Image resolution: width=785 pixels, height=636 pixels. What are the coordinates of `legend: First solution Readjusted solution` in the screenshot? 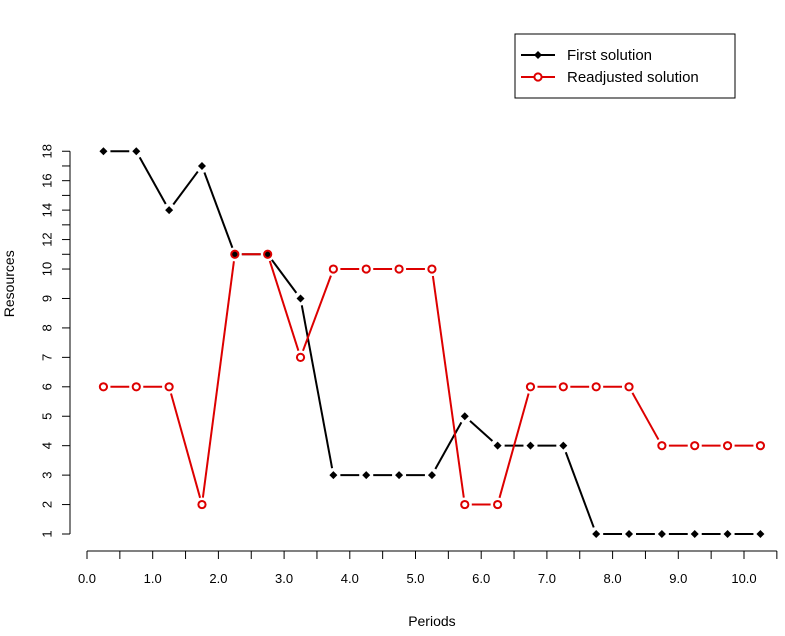 It's located at (625, 66).